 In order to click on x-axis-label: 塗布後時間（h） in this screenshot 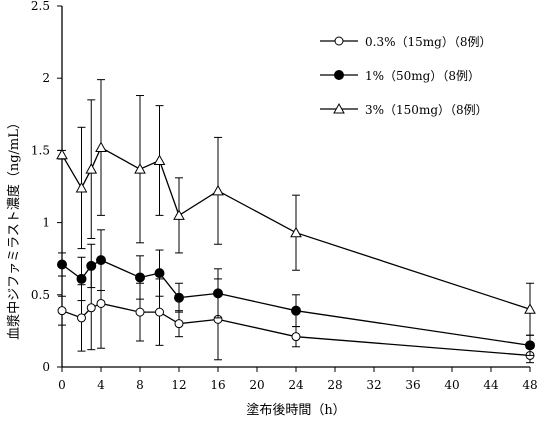, I will do `click(295, 410)`.